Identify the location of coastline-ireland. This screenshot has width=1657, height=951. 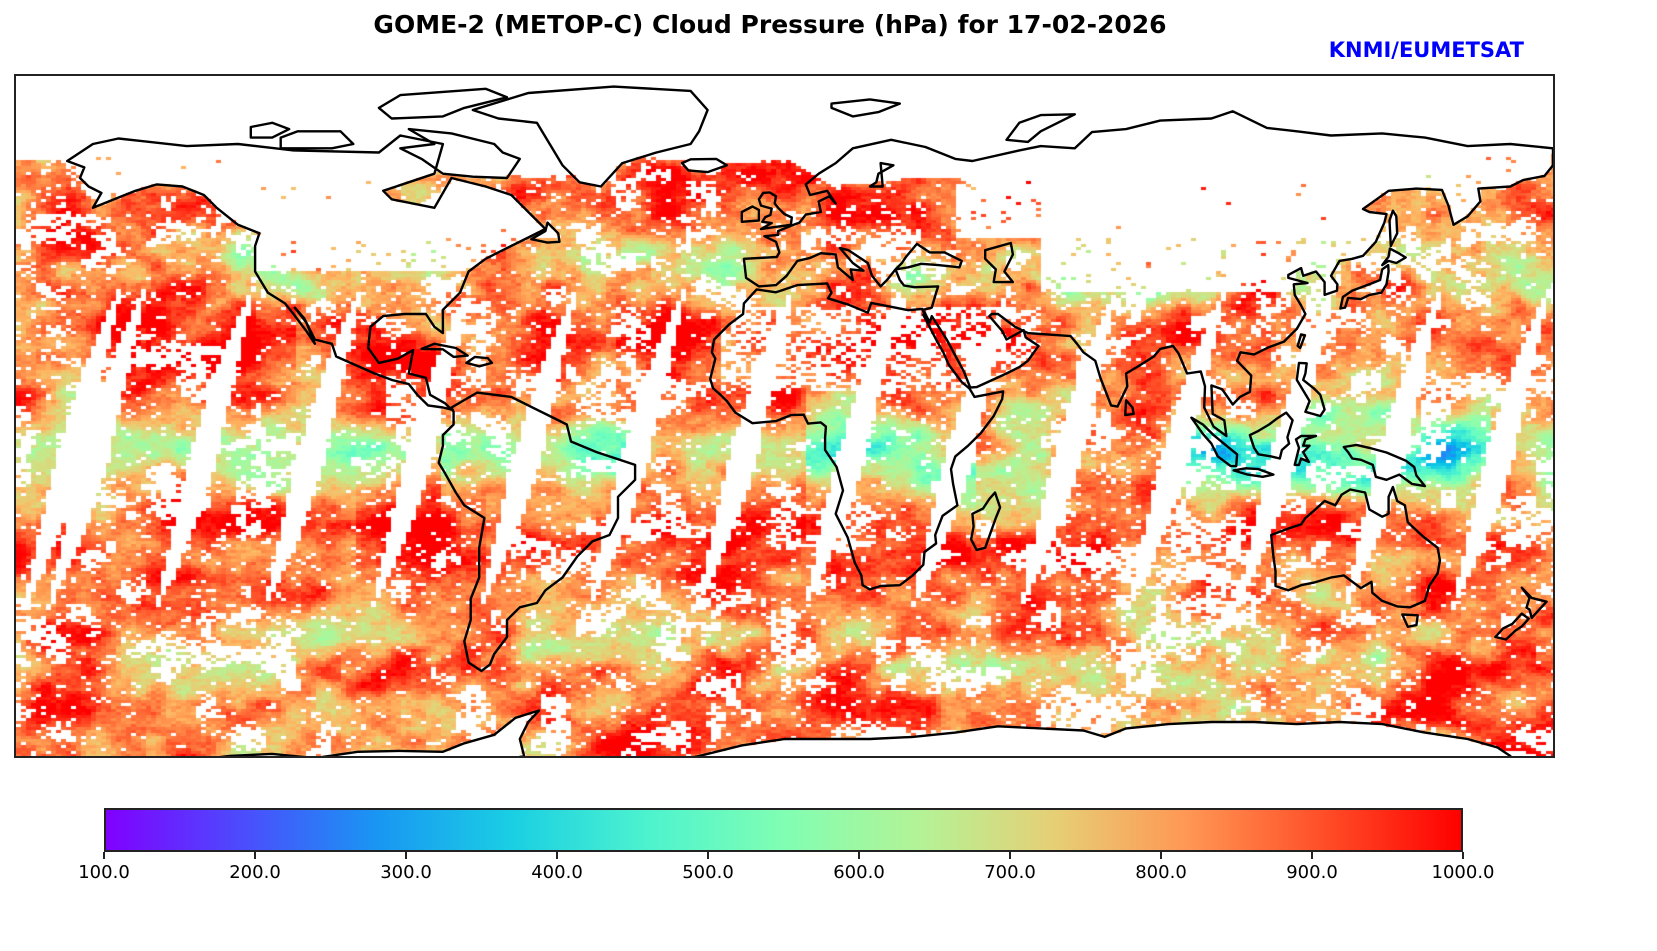
(750, 214).